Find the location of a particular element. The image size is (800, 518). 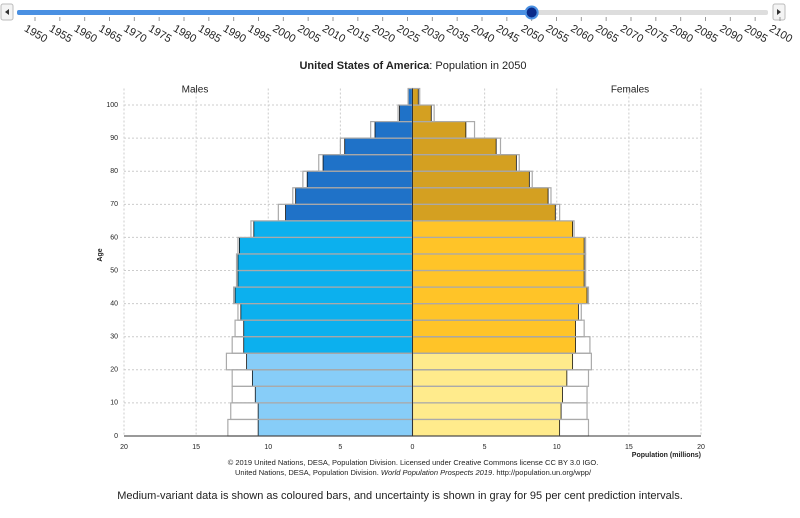

y-tick-label: 60 is located at coordinates (114, 237).